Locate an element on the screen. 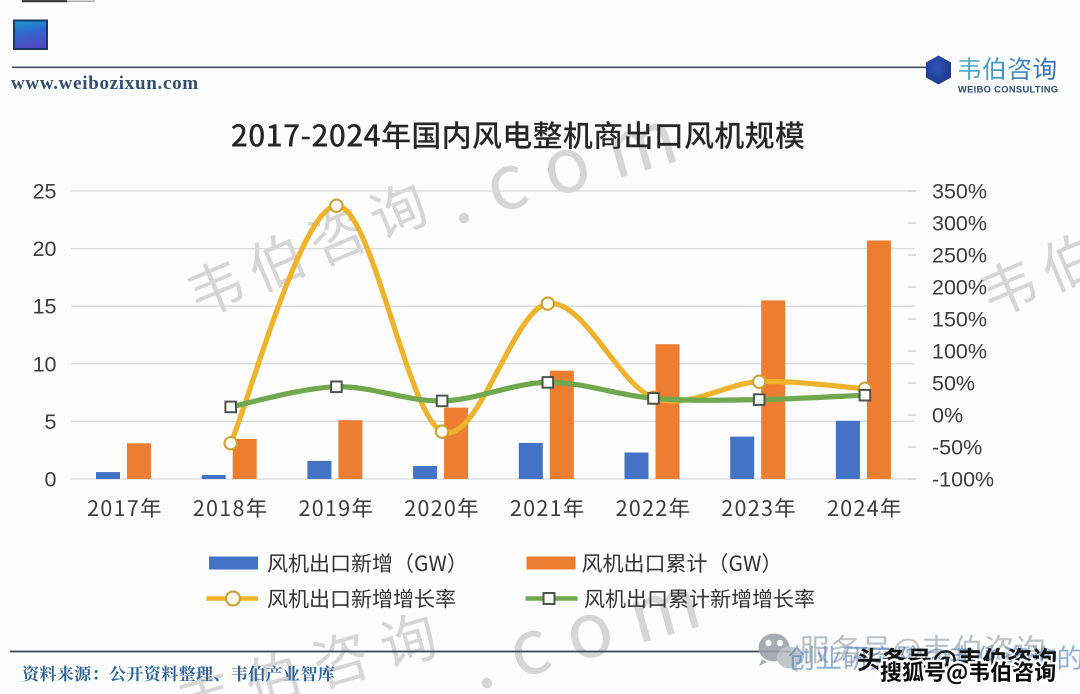 This screenshot has height=694, width=1080. svg-text: -50% is located at coordinates (957, 448).